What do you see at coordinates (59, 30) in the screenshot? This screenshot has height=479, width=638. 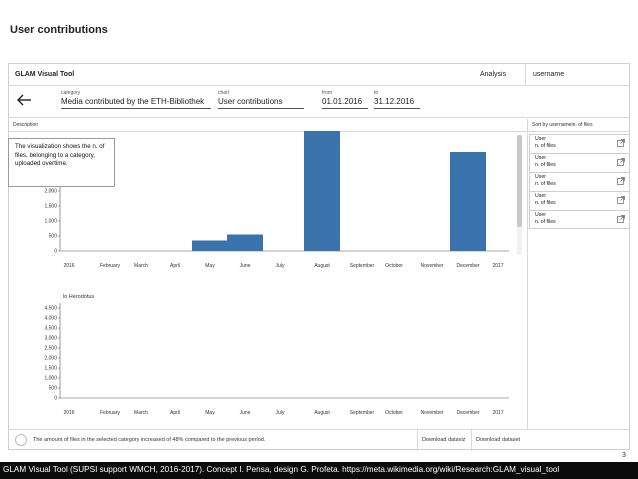 I see `slide-title: User contributions` at bounding box center [59, 30].